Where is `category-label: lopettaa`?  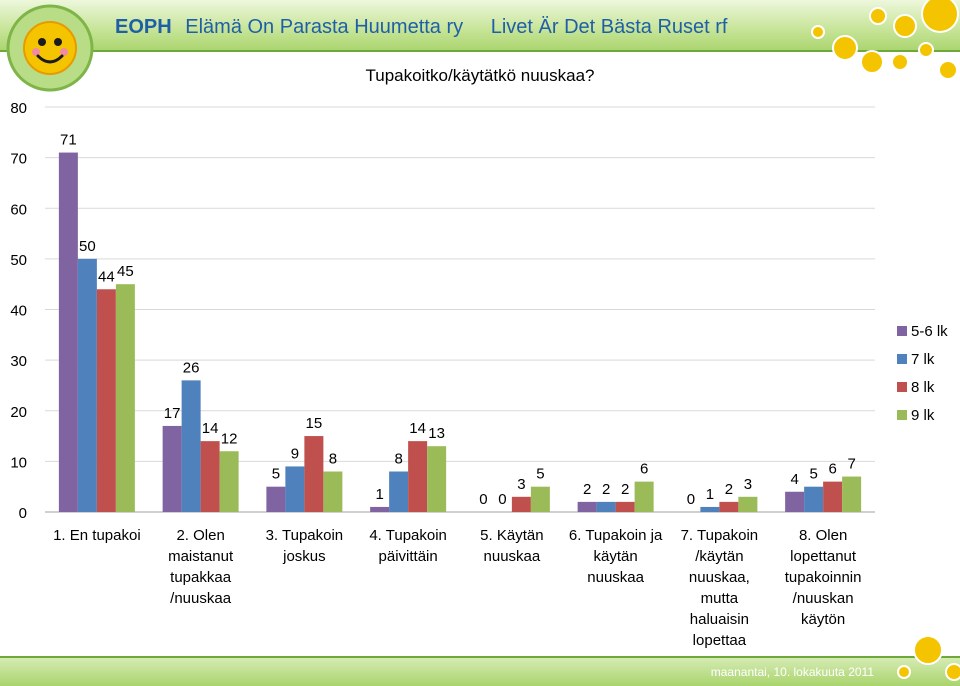 category-label: lopettaa is located at coordinates (720, 640).